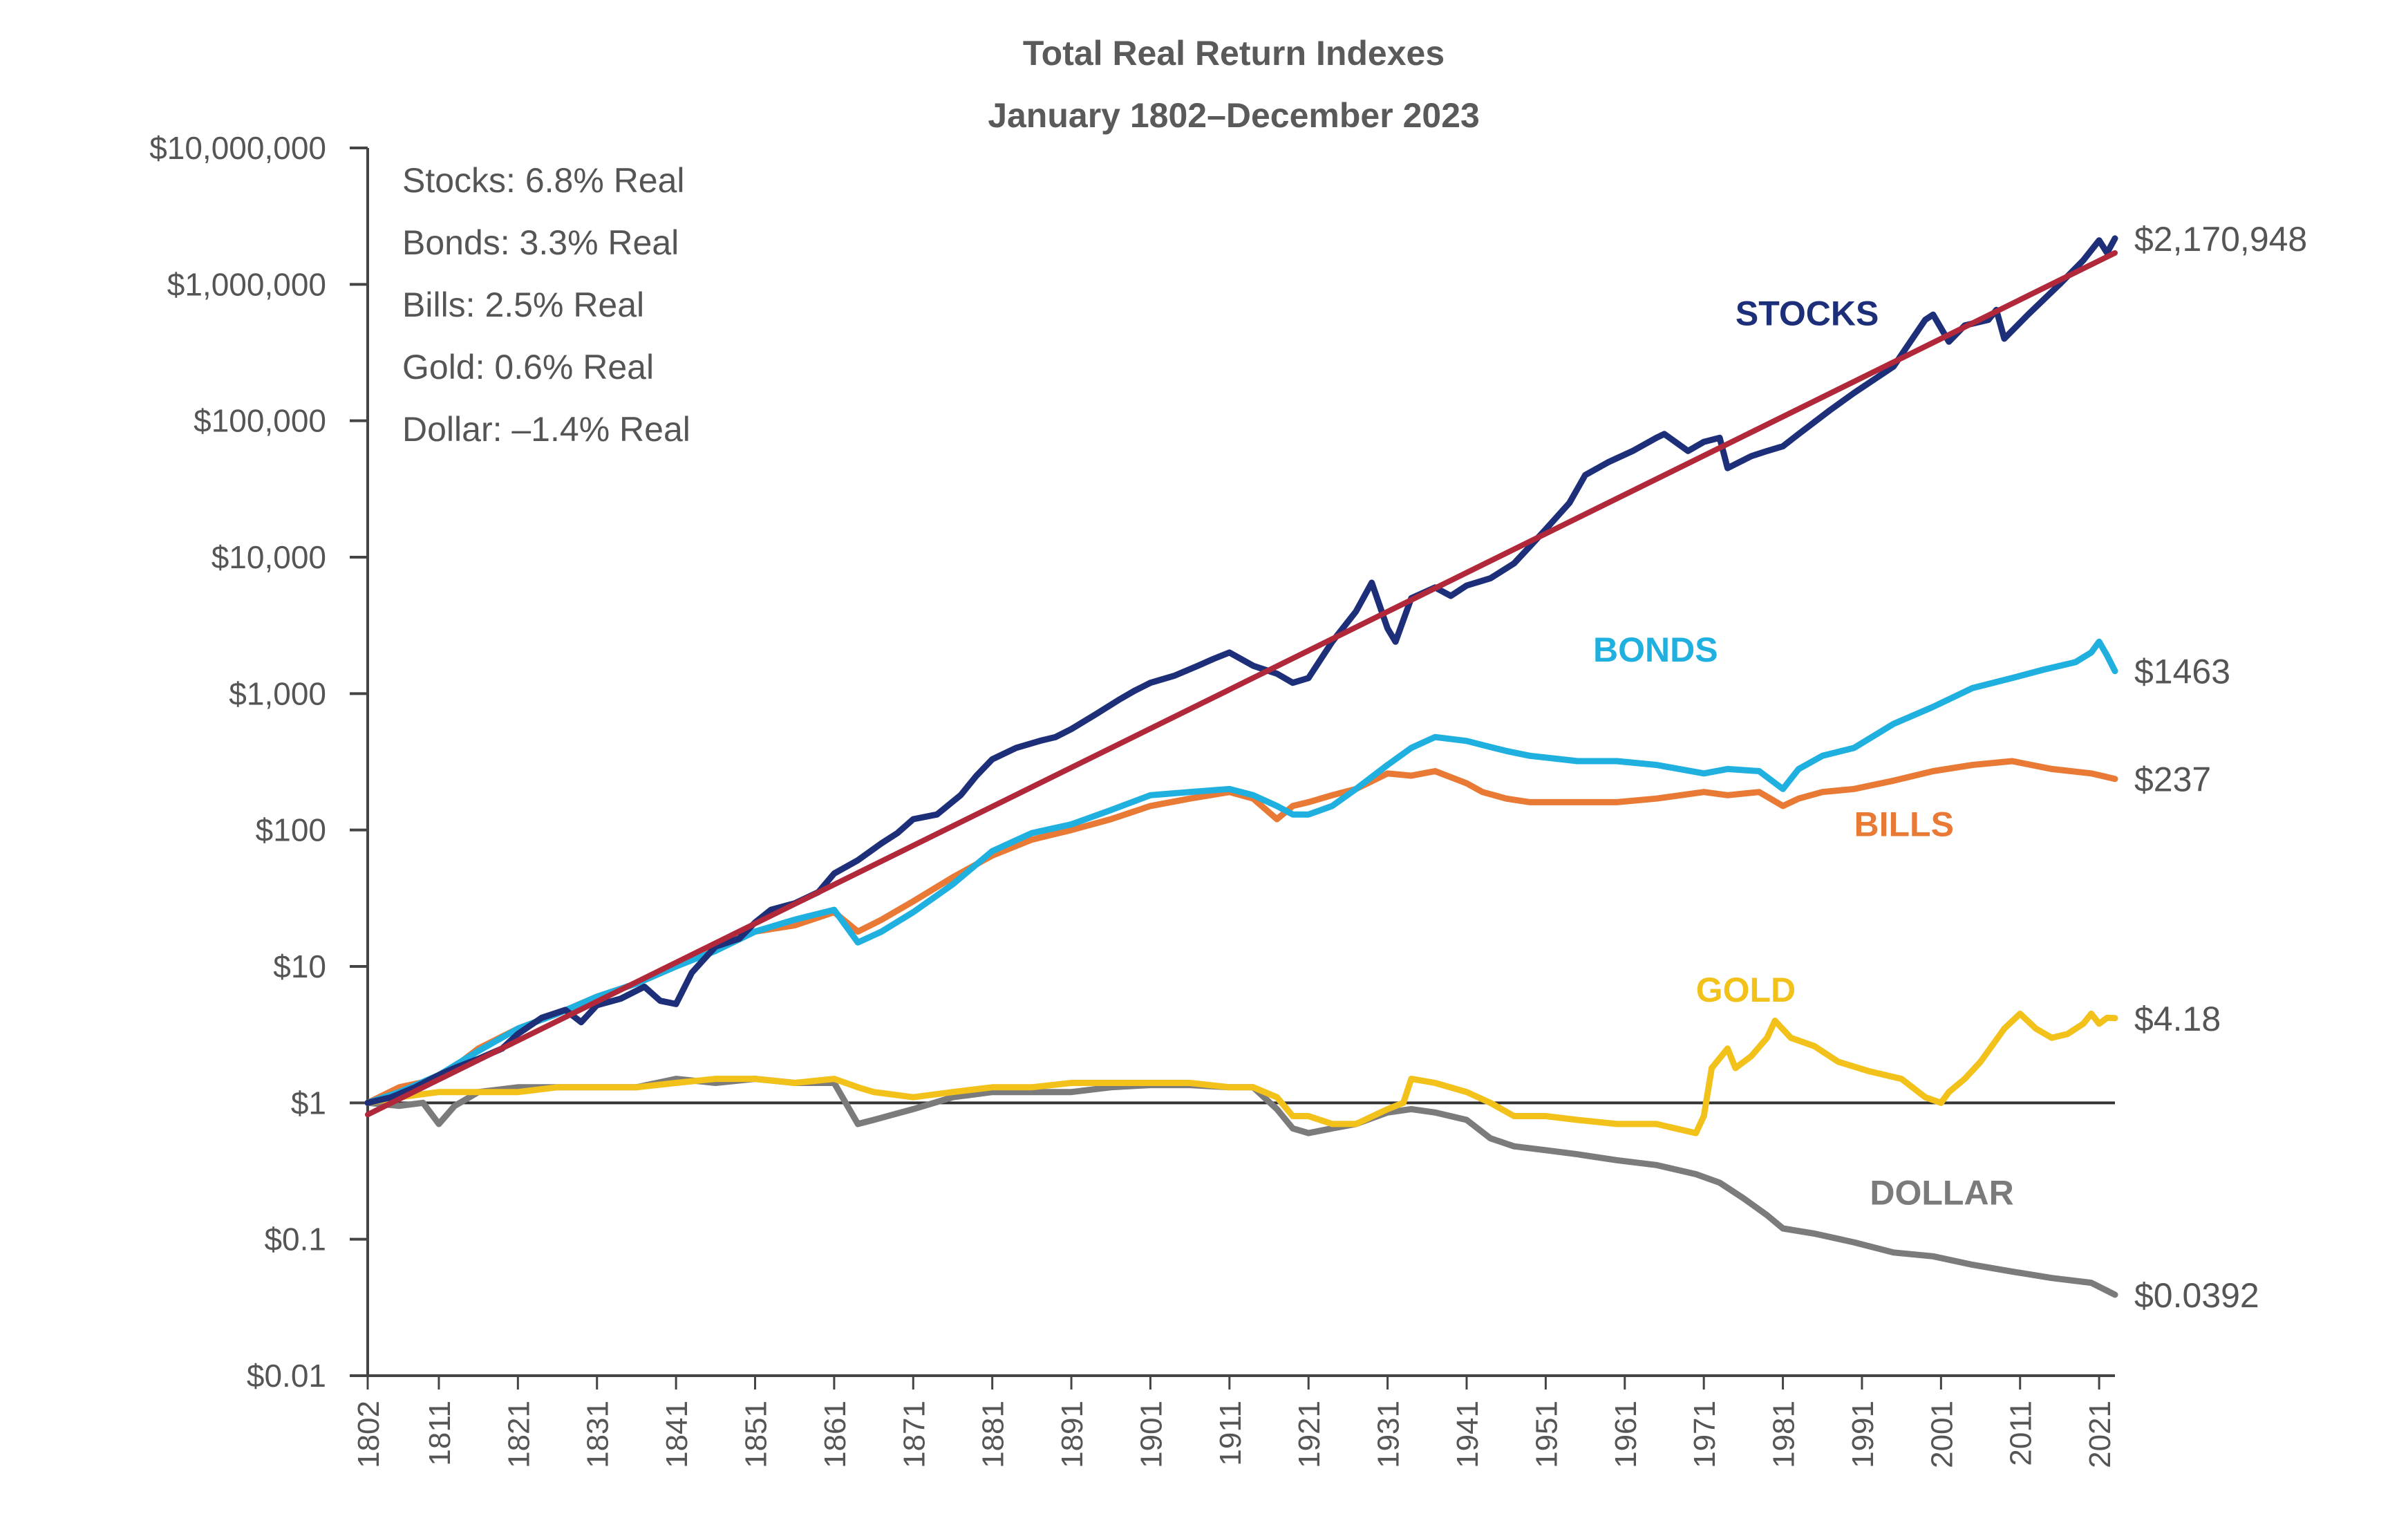 Image resolution: width=2408 pixels, height=1525 pixels. Describe the element at coordinates (1942, 1192) in the screenshot. I see `dollar-series-label: DOLLAR` at that location.